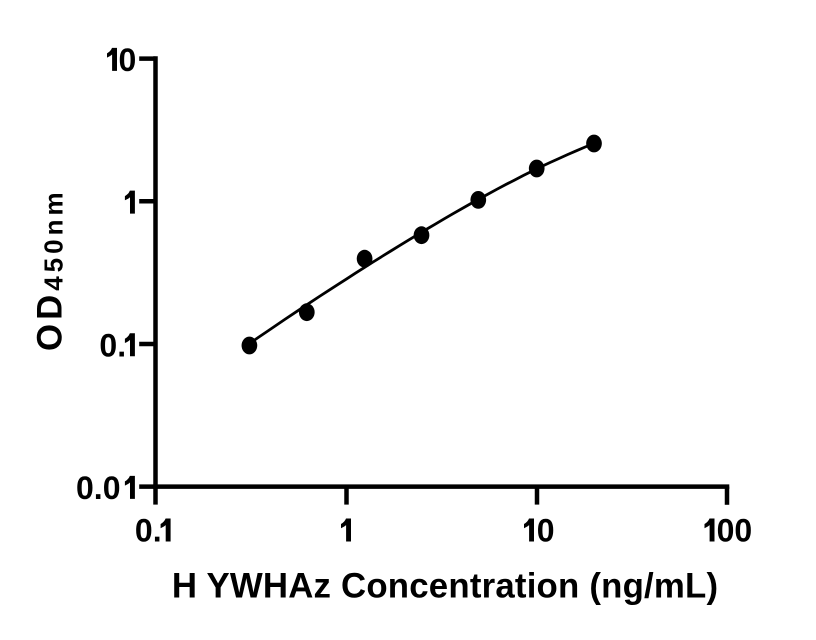  I want to click on svg-text: H YWHAz Concentration (ng/mL), so click(445, 586).